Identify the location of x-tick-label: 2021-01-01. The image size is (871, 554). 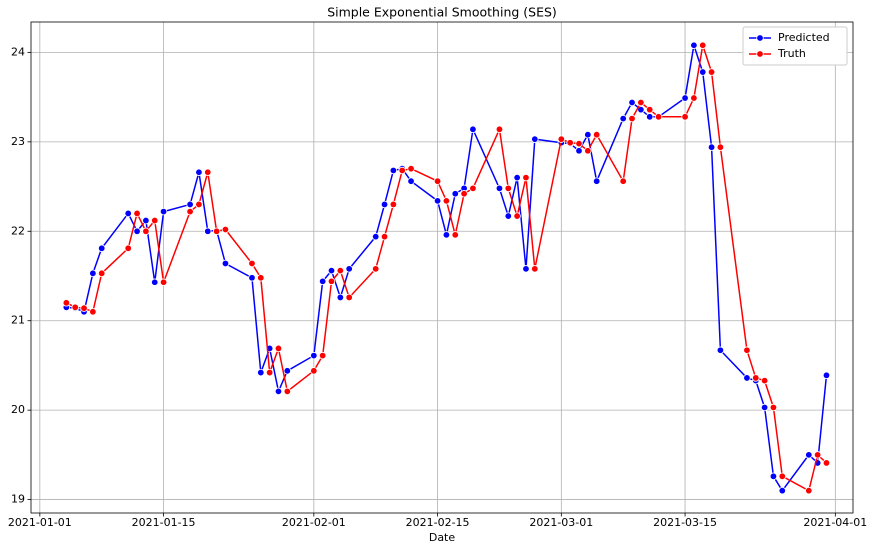
(40, 522).